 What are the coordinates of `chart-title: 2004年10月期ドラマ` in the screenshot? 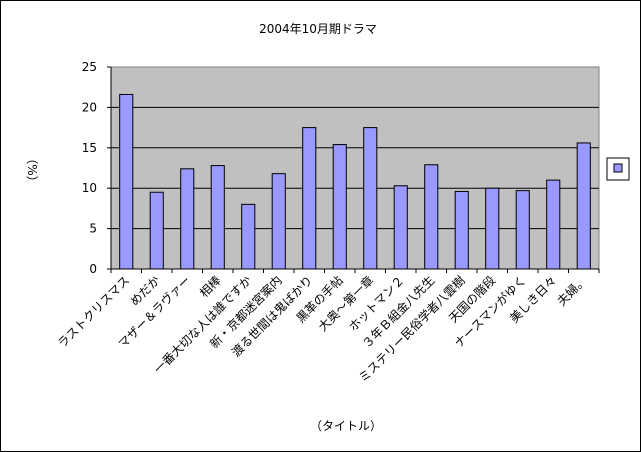 It's located at (318, 29).